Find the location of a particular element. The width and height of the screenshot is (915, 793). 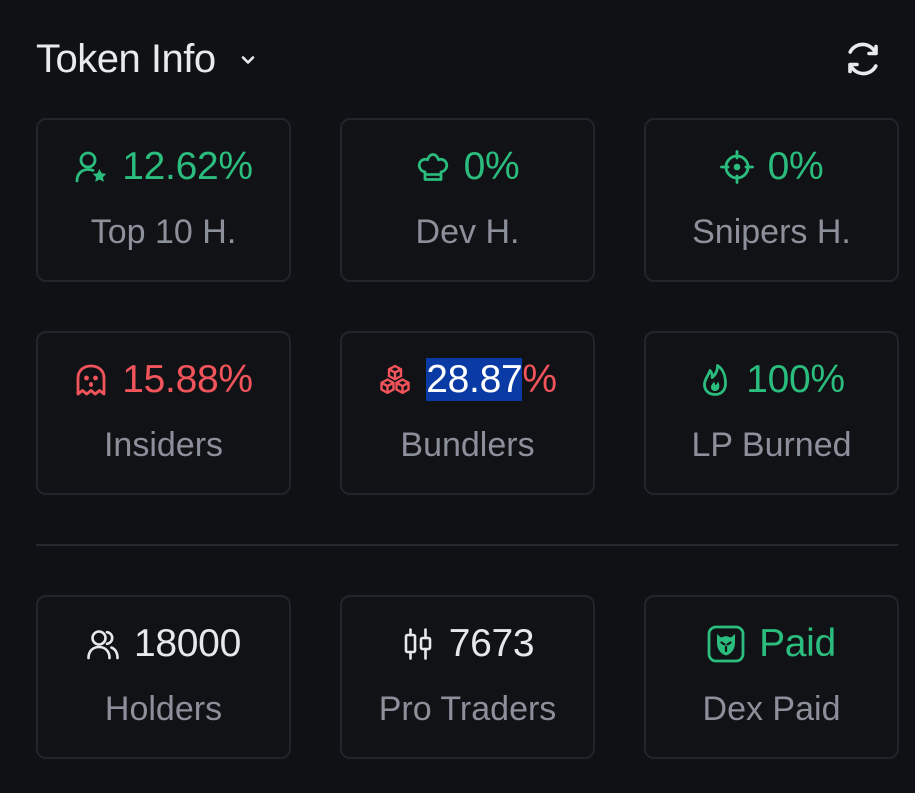

bundlers-card: 28.87% Bundlers is located at coordinates (467, 413).